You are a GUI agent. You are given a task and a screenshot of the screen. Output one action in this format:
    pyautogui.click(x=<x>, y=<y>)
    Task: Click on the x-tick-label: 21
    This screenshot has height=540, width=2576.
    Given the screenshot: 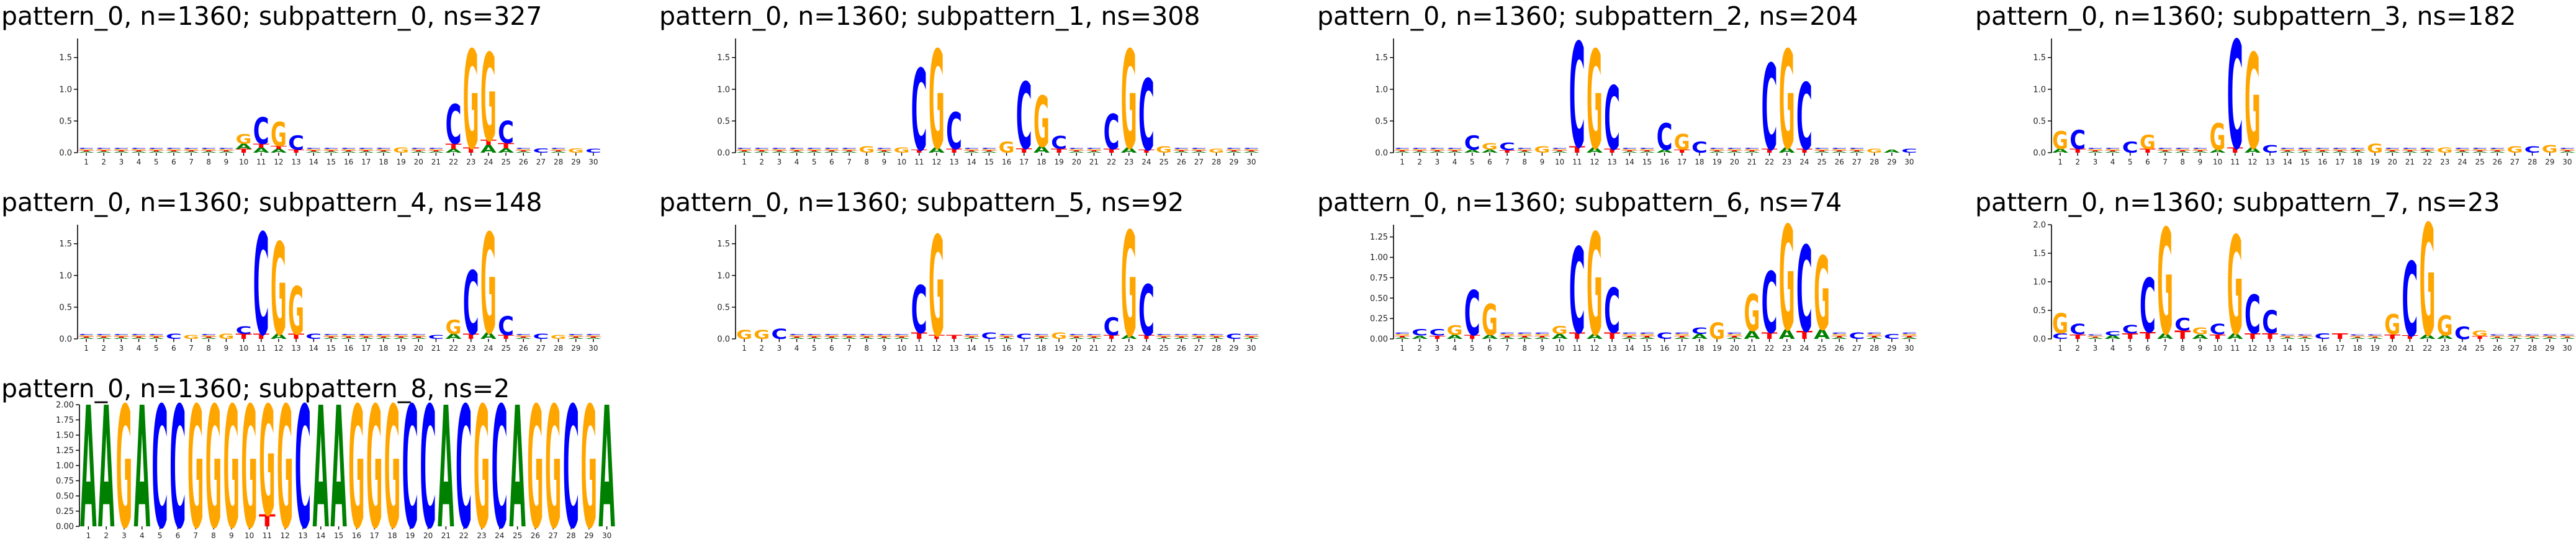 What is the action you would take?
    pyautogui.click(x=1094, y=162)
    